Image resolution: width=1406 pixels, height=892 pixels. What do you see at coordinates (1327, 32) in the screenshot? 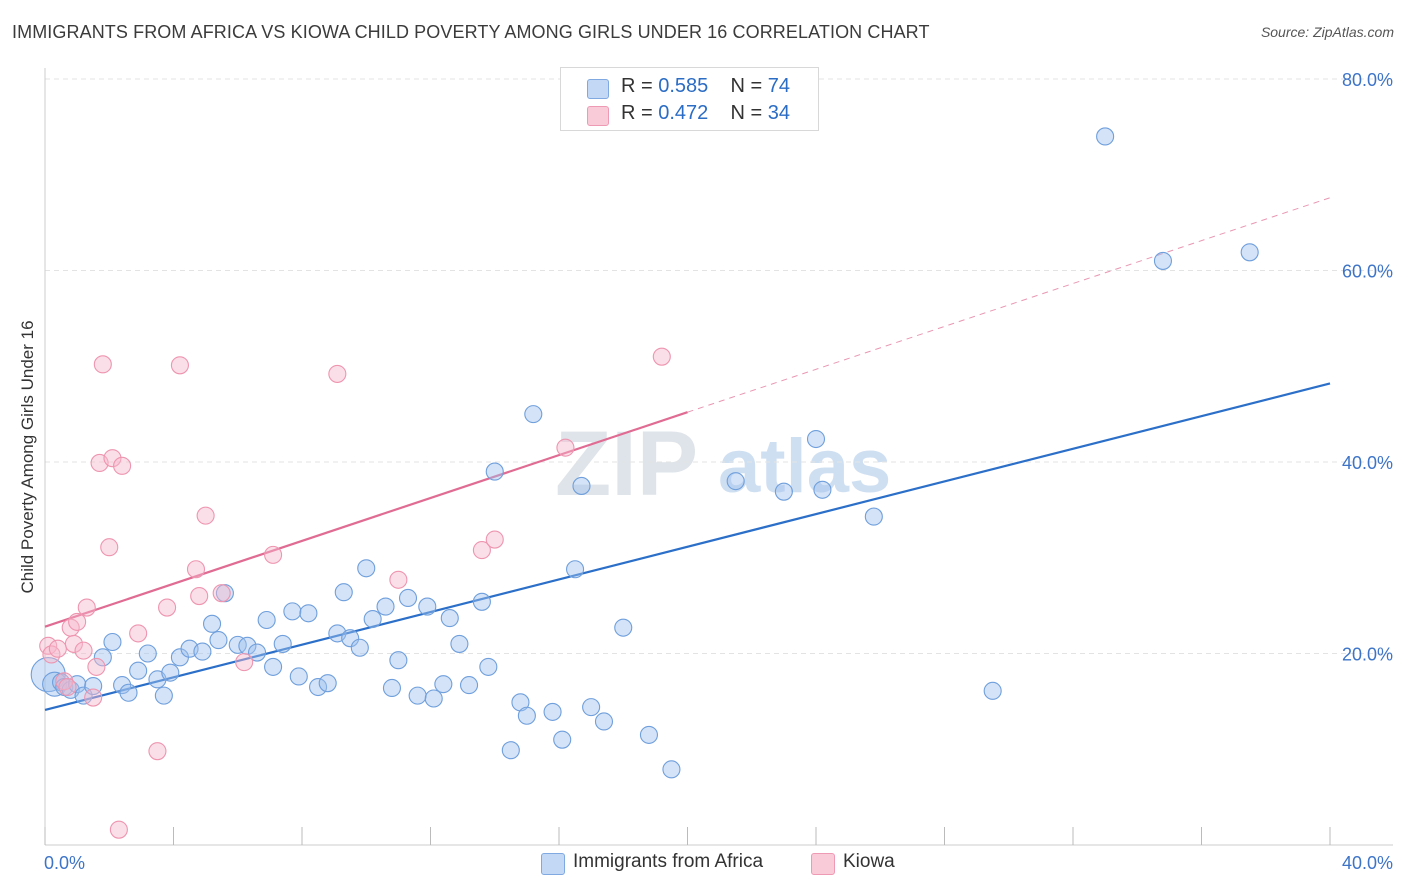
I see `chart-source: Source: ZipAtlas.com` at bounding box center [1327, 32].